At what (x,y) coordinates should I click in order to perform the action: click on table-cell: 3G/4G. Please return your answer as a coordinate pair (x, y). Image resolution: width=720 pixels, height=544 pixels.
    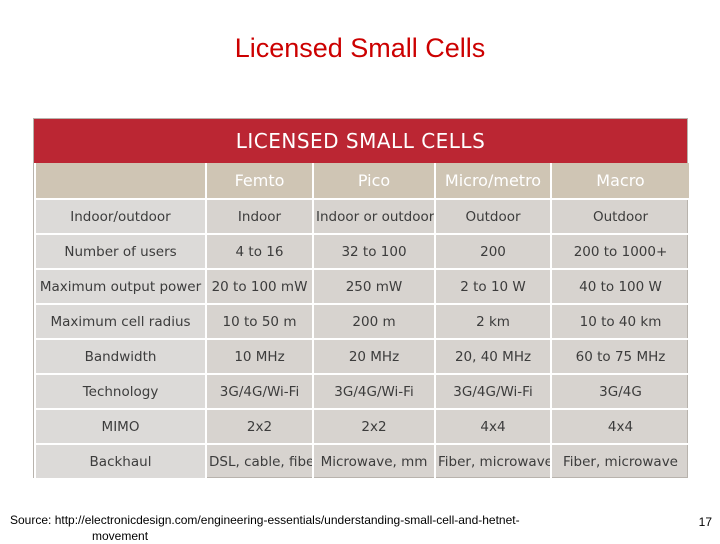
    Looking at the image, I should click on (620, 391).